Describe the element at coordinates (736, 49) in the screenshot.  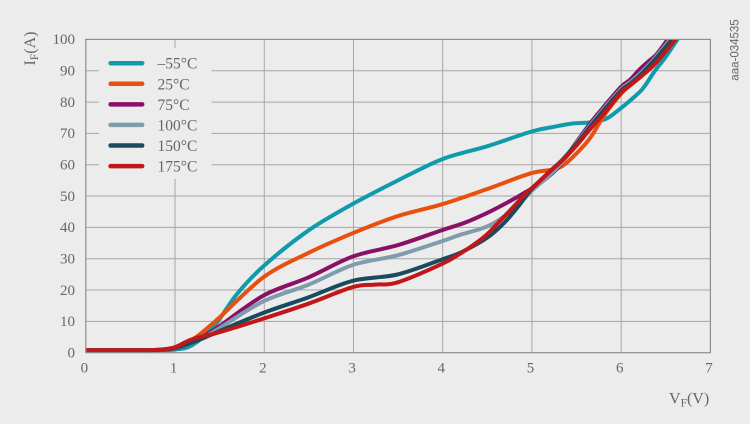
I see `svg-text: aaa-034535` at that location.